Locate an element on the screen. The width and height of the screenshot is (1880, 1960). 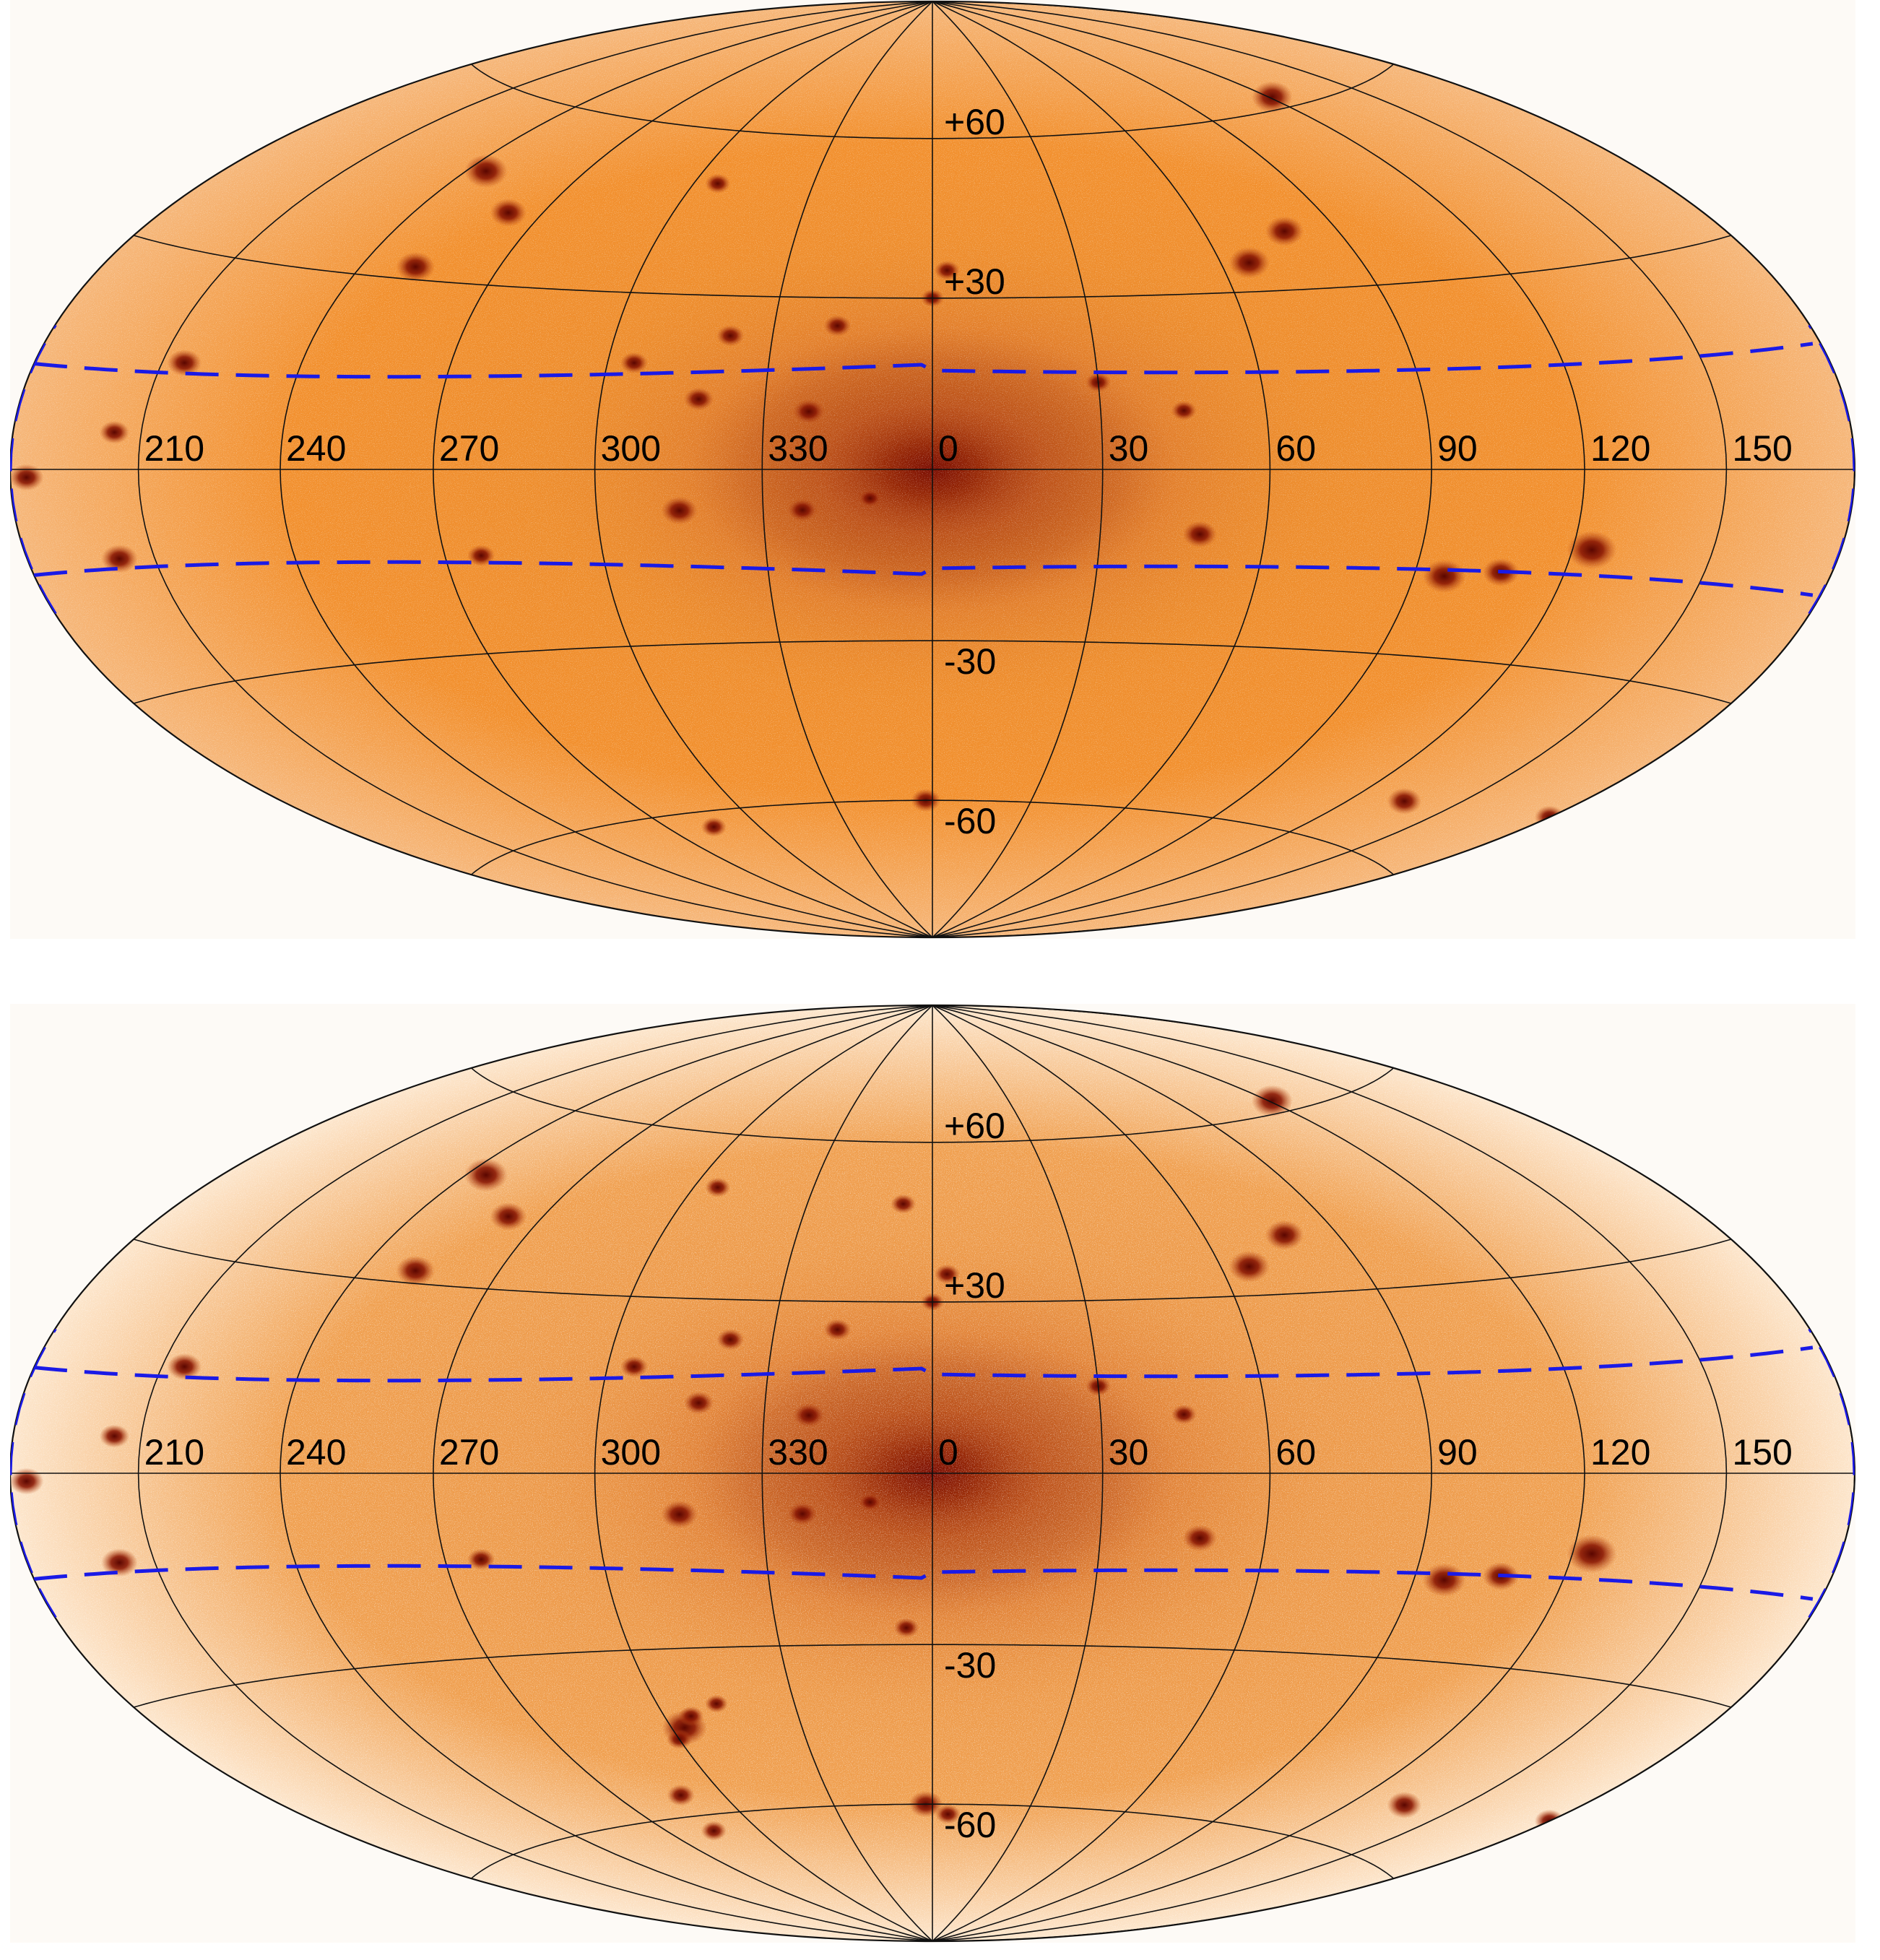
latitude-label: -30 is located at coordinates (970, 1665).